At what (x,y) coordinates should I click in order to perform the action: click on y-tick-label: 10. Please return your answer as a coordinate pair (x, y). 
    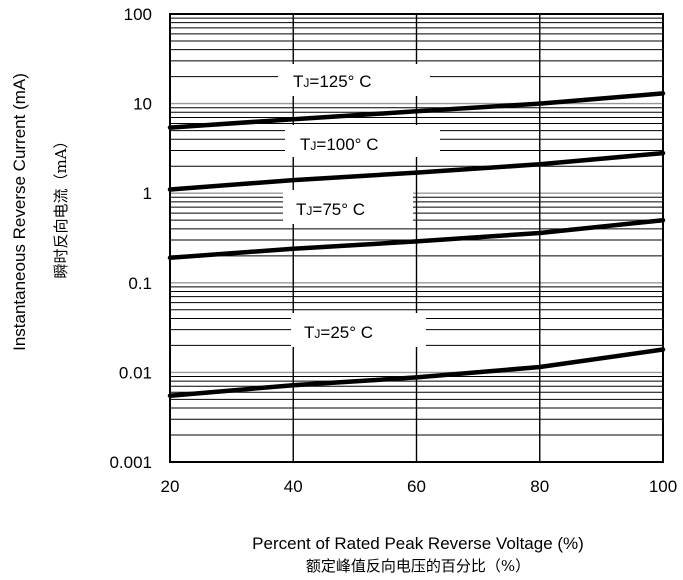
    Looking at the image, I should click on (142, 104).